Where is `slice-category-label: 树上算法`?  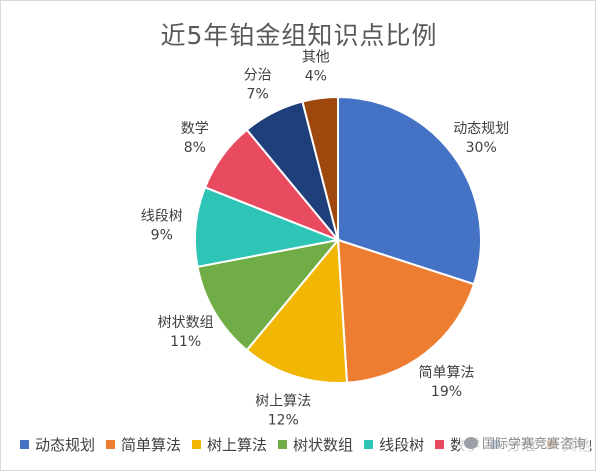
slice-category-label: 树上算法 is located at coordinates (283, 401).